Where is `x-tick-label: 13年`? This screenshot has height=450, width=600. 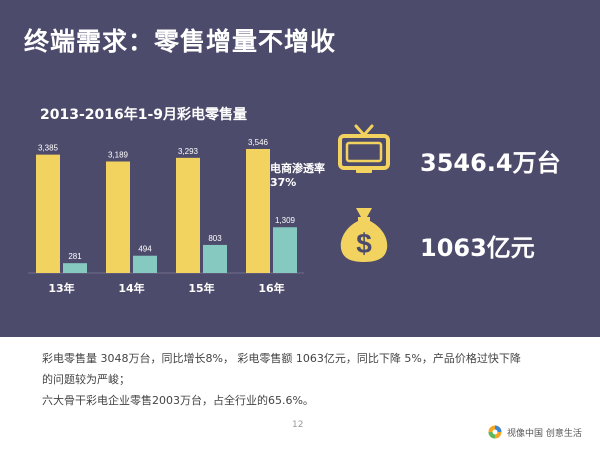
x-tick-label: 13年 is located at coordinates (61, 288).